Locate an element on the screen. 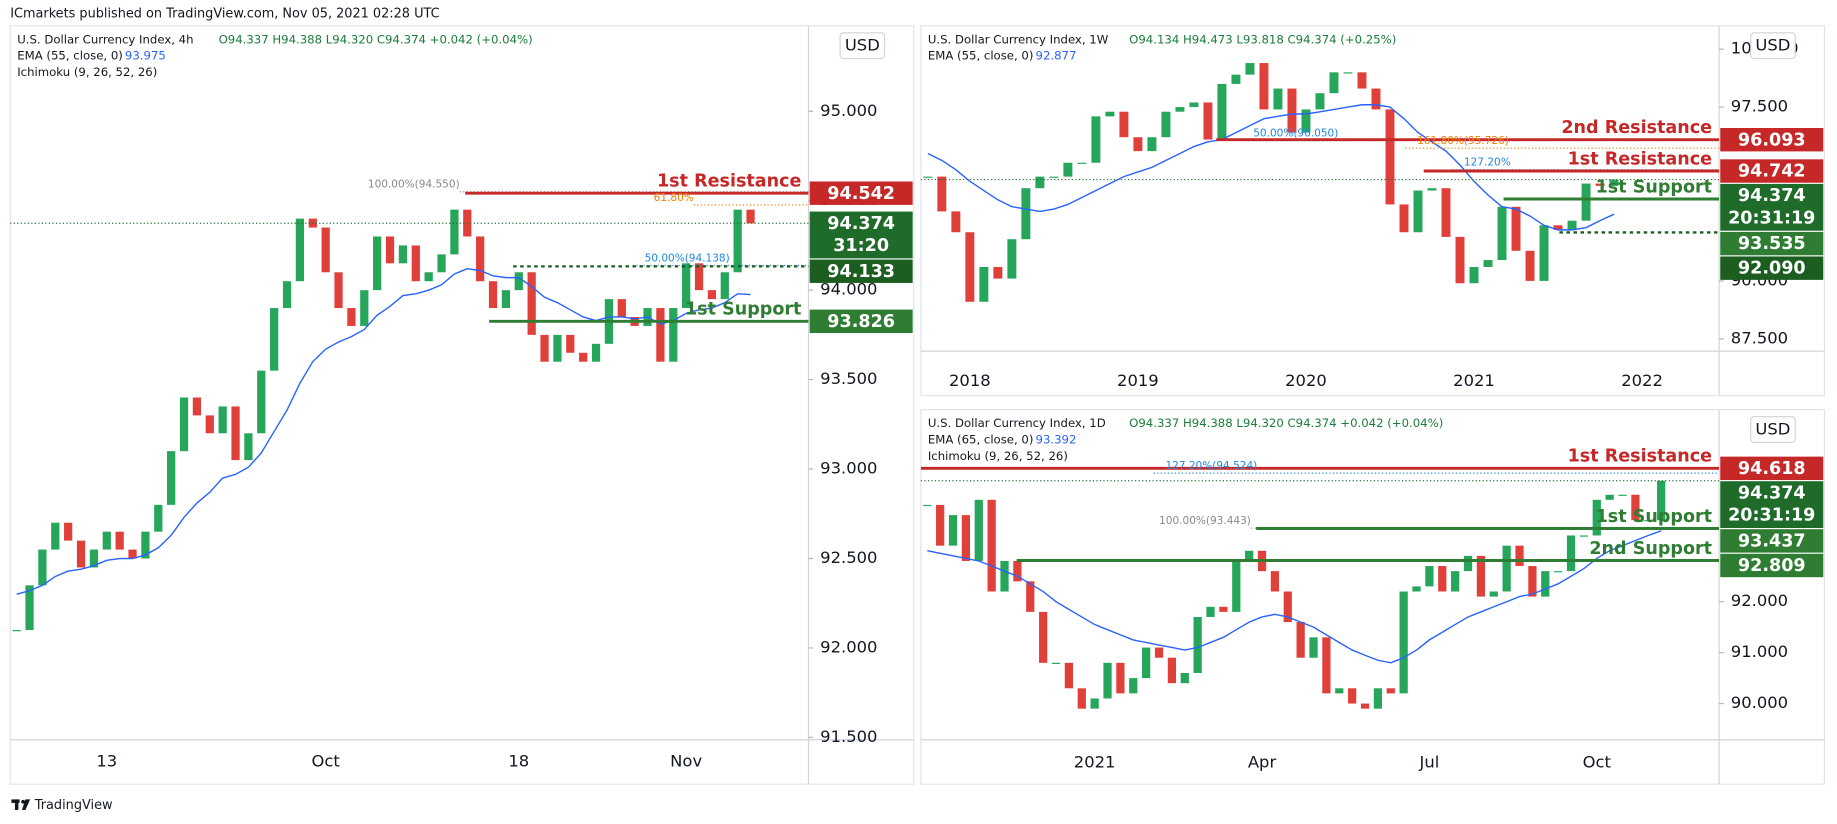 Image resolution: width=1837 pixels, height=824 pixels. level-name: 1st Resistance is located at coordinates (1640, 457).